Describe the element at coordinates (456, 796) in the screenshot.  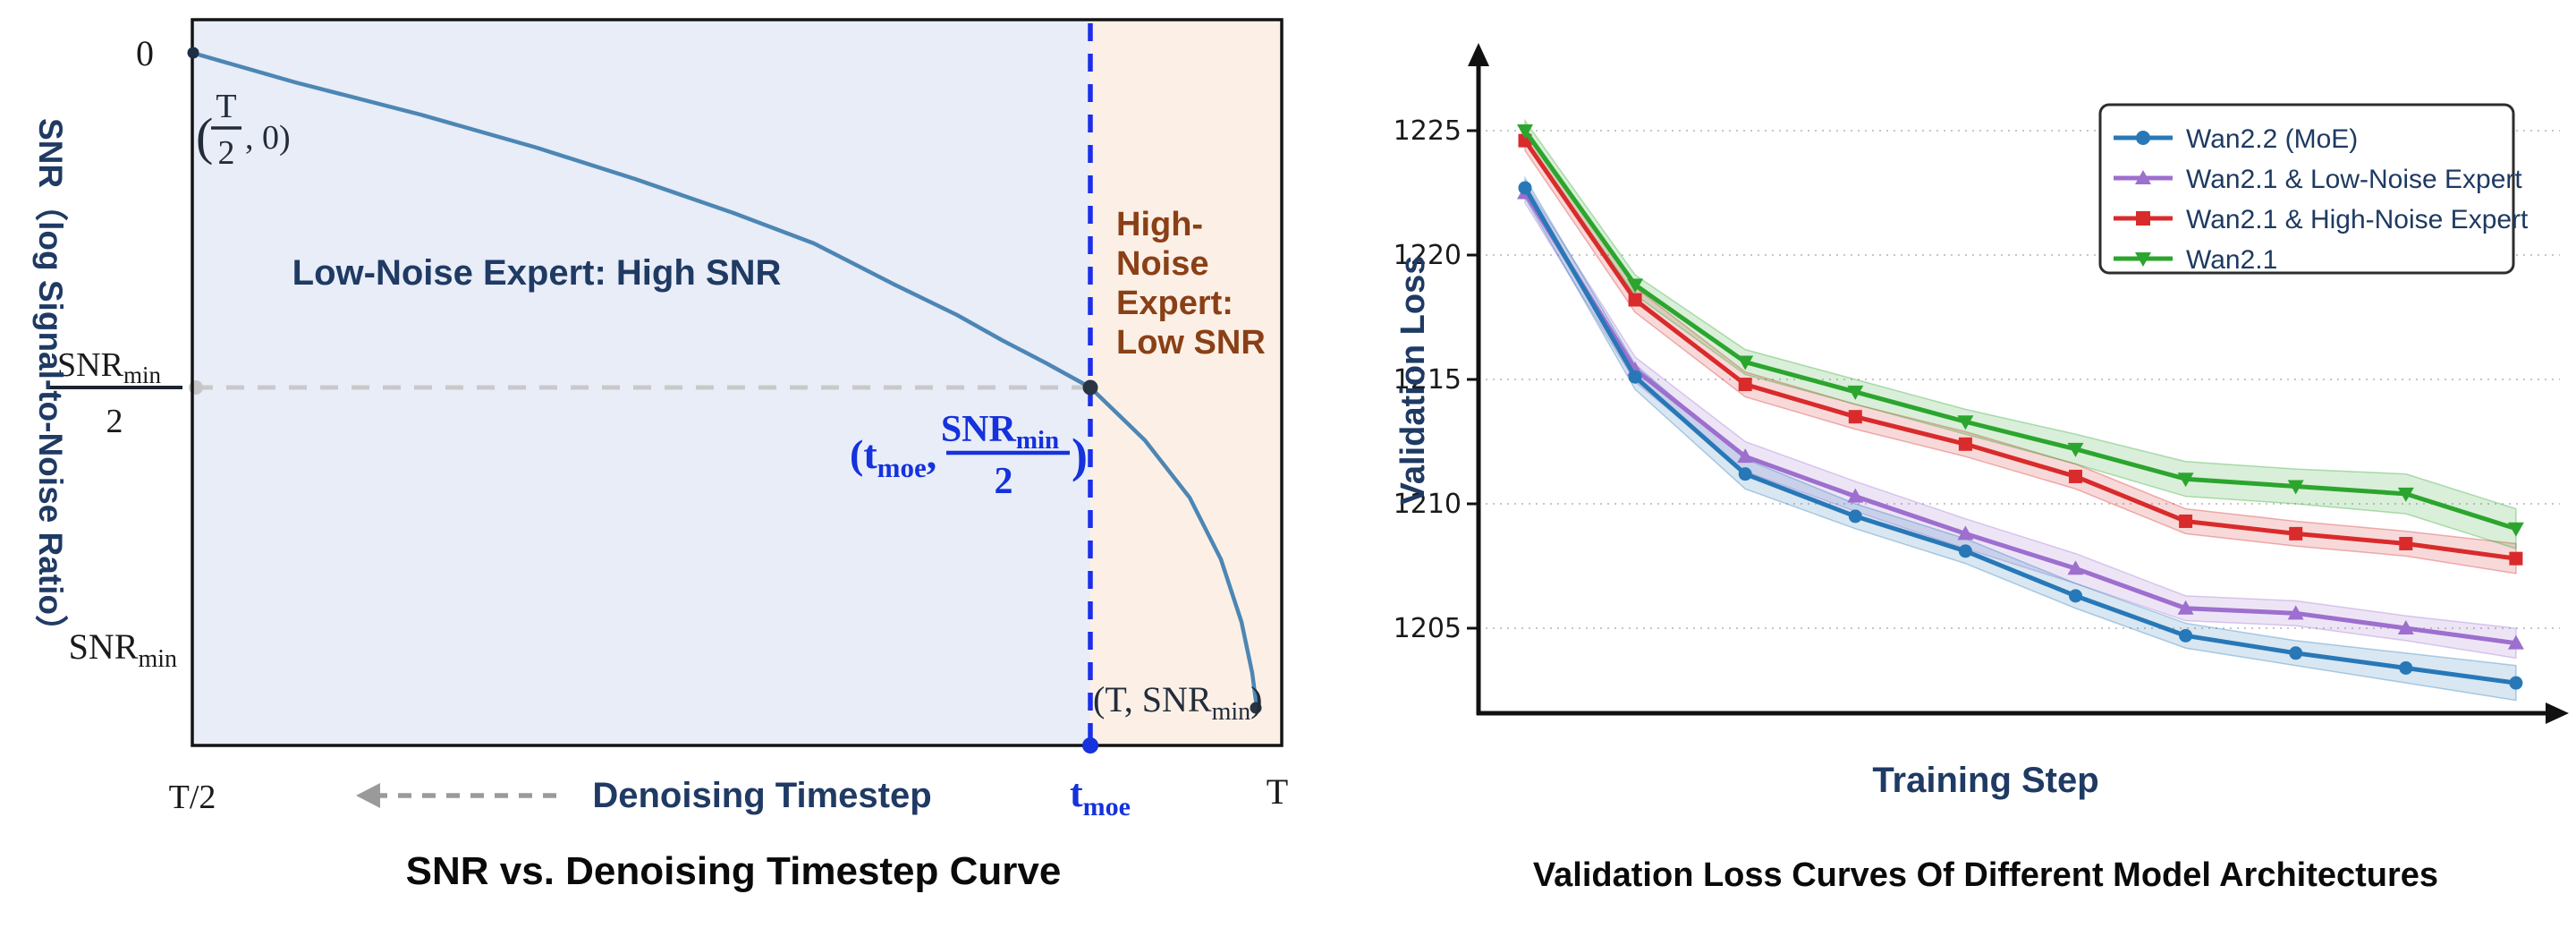
I see `timestep-direction-arrow` at that location.